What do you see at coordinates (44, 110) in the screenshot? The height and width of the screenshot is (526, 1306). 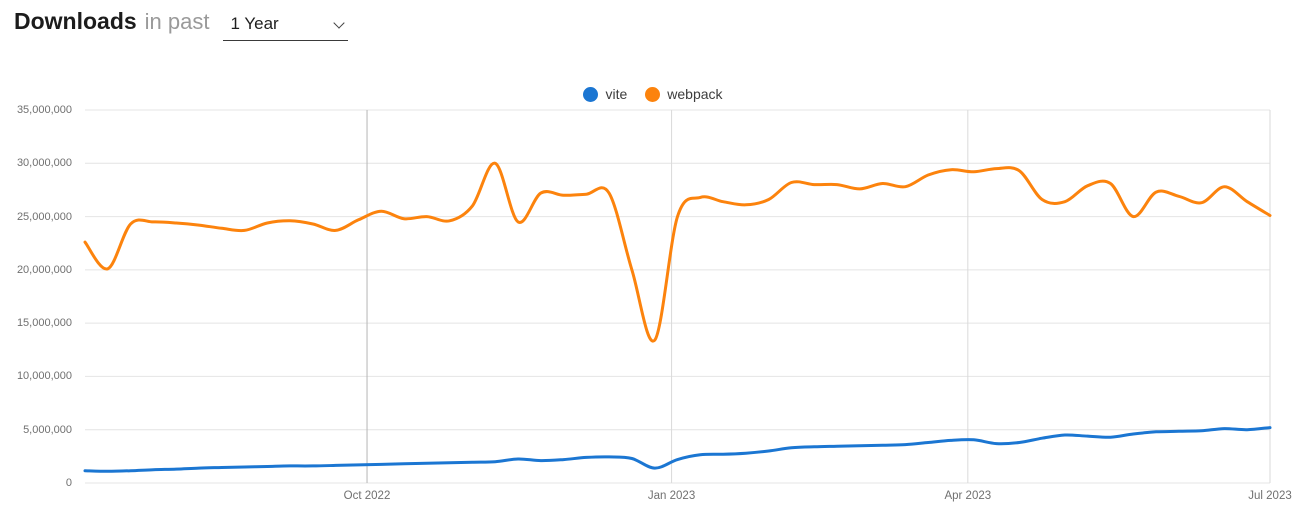 I see `y-tick-label: 35,000,000` at bounding box center [44, 110].